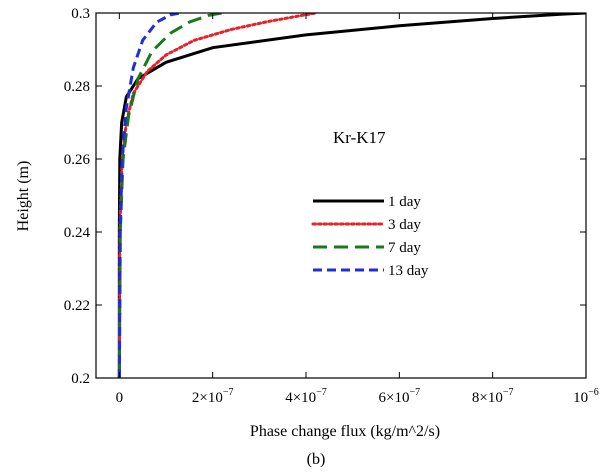 The image size is (607, 475). I want to click on x-tick-label: 8×10⁻⁷, so click(493, 396).